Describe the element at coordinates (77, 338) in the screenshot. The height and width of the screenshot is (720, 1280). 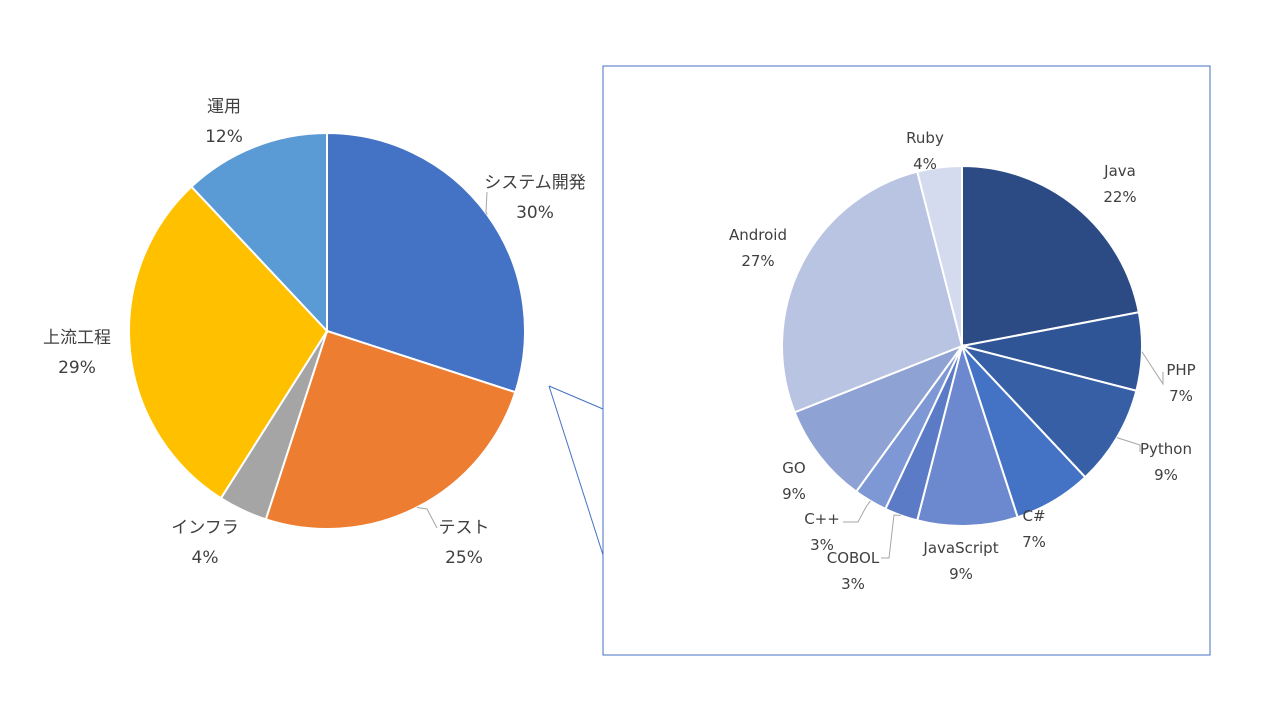
I see `main-category-label-item-3: 上流工程` at that location.